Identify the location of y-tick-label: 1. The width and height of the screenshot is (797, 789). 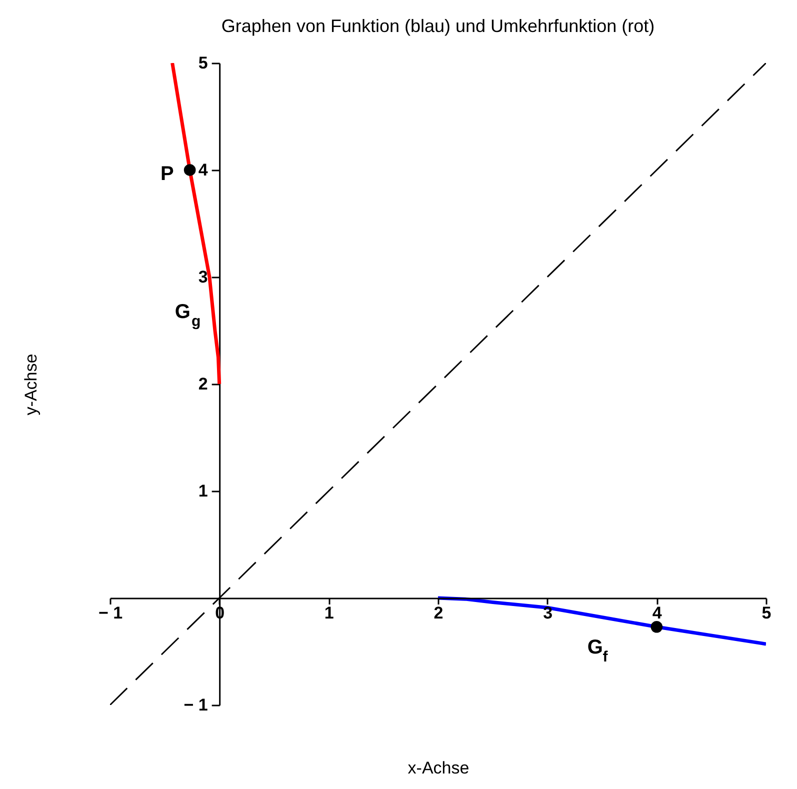
(203, 491).